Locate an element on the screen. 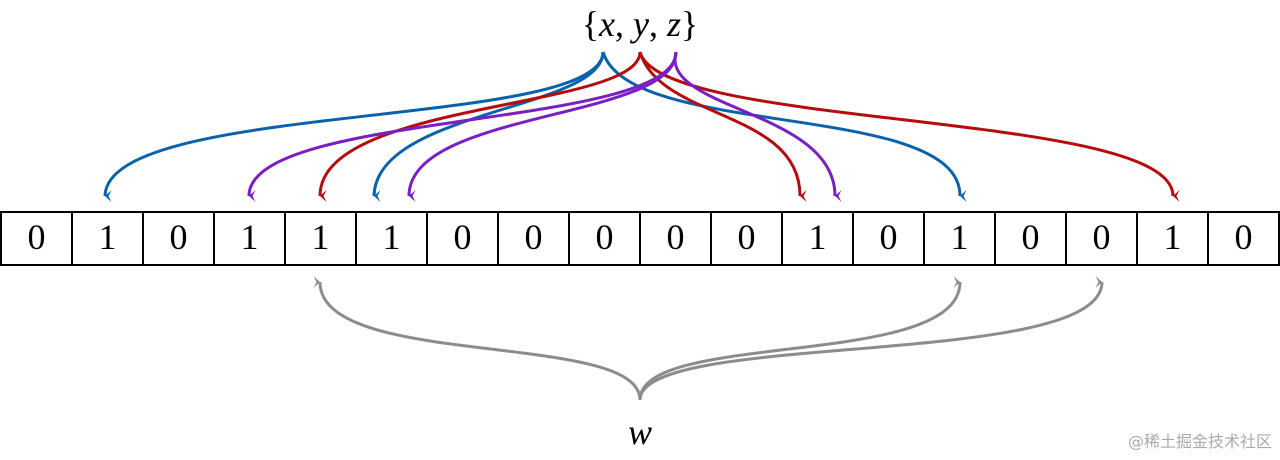 The height and width of the screenshot is (460, 1280). element: x is located at coordinates (606, 24).